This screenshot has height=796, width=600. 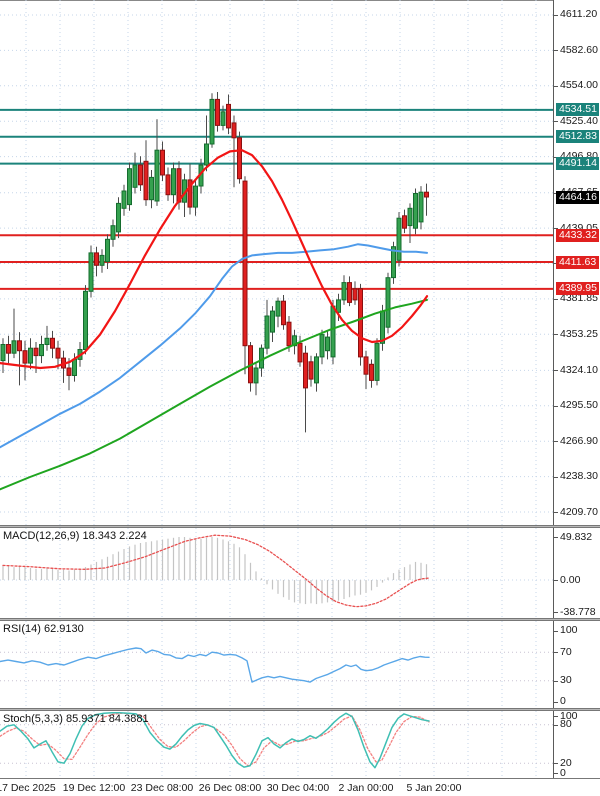 What do you see at coordinates (76, 719) in the screenshot?
I see `stochastic-label: Stoch(5,3,3) 85.9371 84.3881` at bounding box center [76, 719].